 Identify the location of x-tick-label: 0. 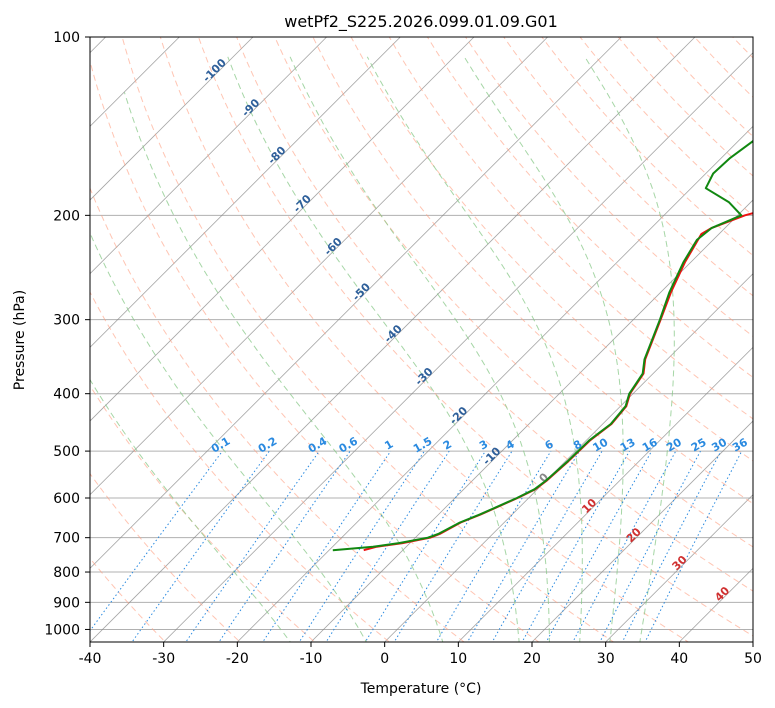
(384, 659).